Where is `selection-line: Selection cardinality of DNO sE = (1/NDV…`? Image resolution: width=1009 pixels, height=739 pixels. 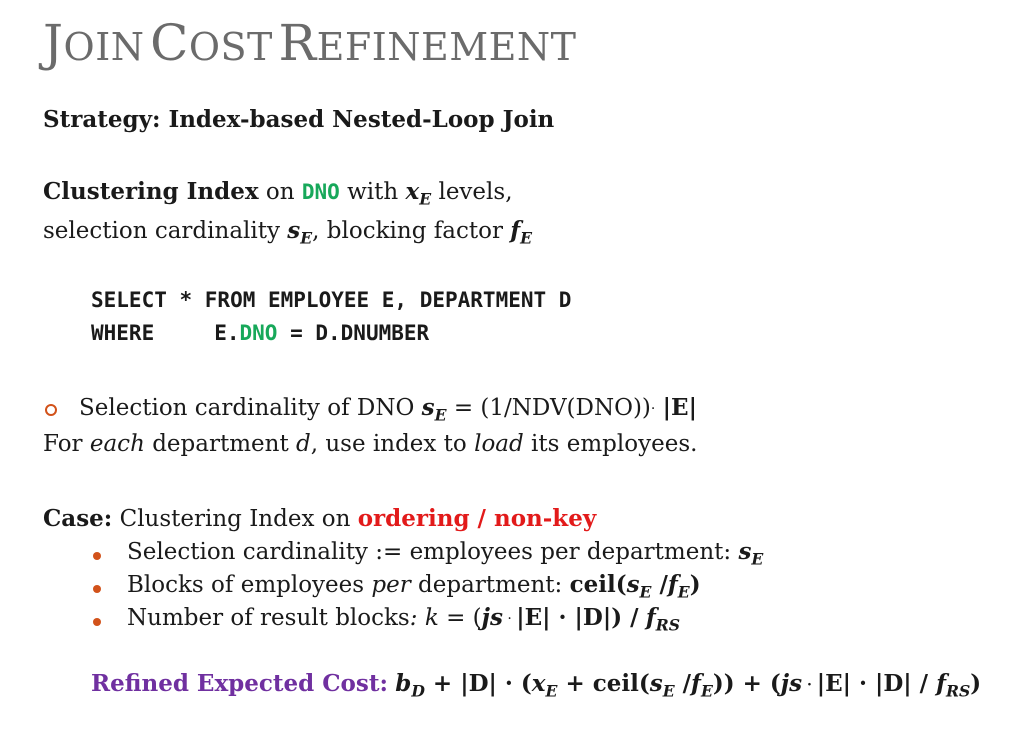
selection-line: Selection cardinality of DNO sE = (1/NDV… is located at coordinates (388, 409).